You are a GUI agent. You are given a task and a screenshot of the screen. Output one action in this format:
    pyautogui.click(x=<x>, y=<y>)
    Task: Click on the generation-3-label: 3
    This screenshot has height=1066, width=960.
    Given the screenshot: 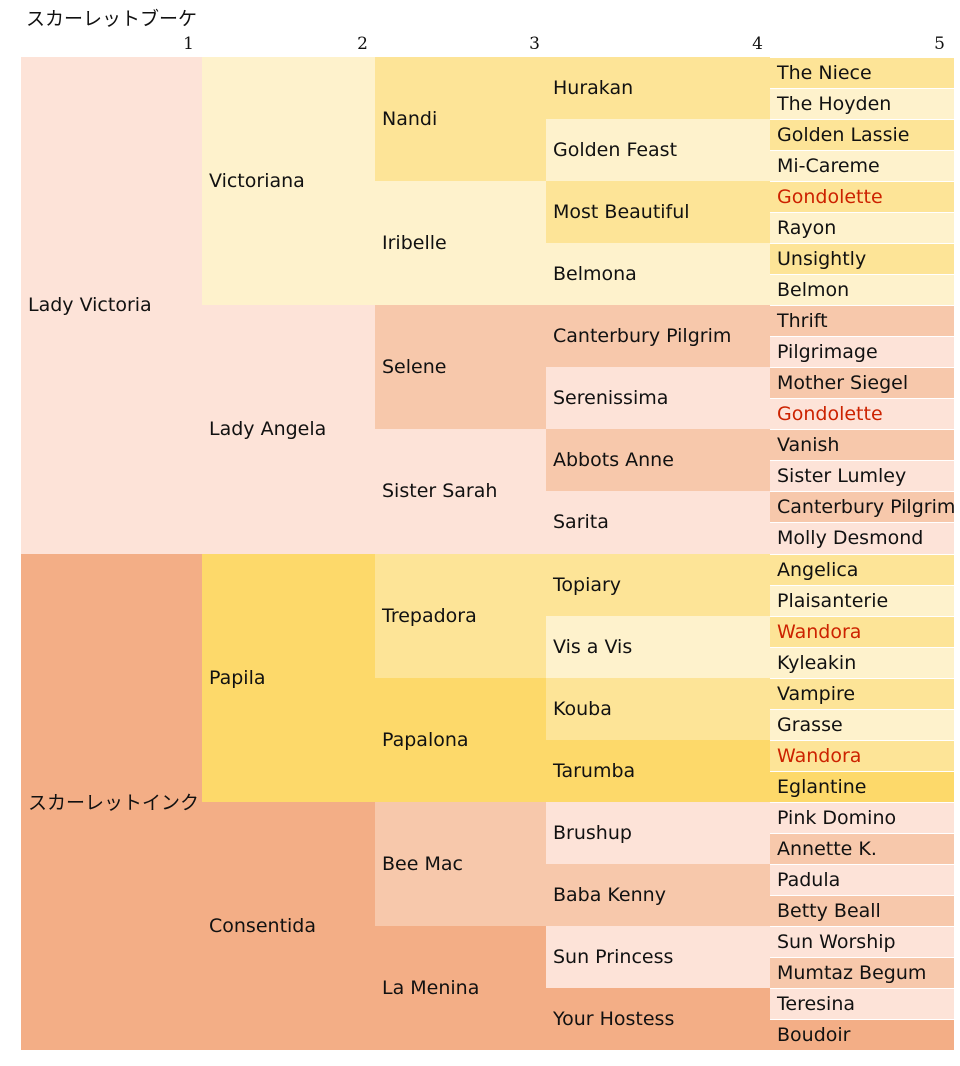 What is the action you would take?
    pyautogui.click(x=534, y=44)
    